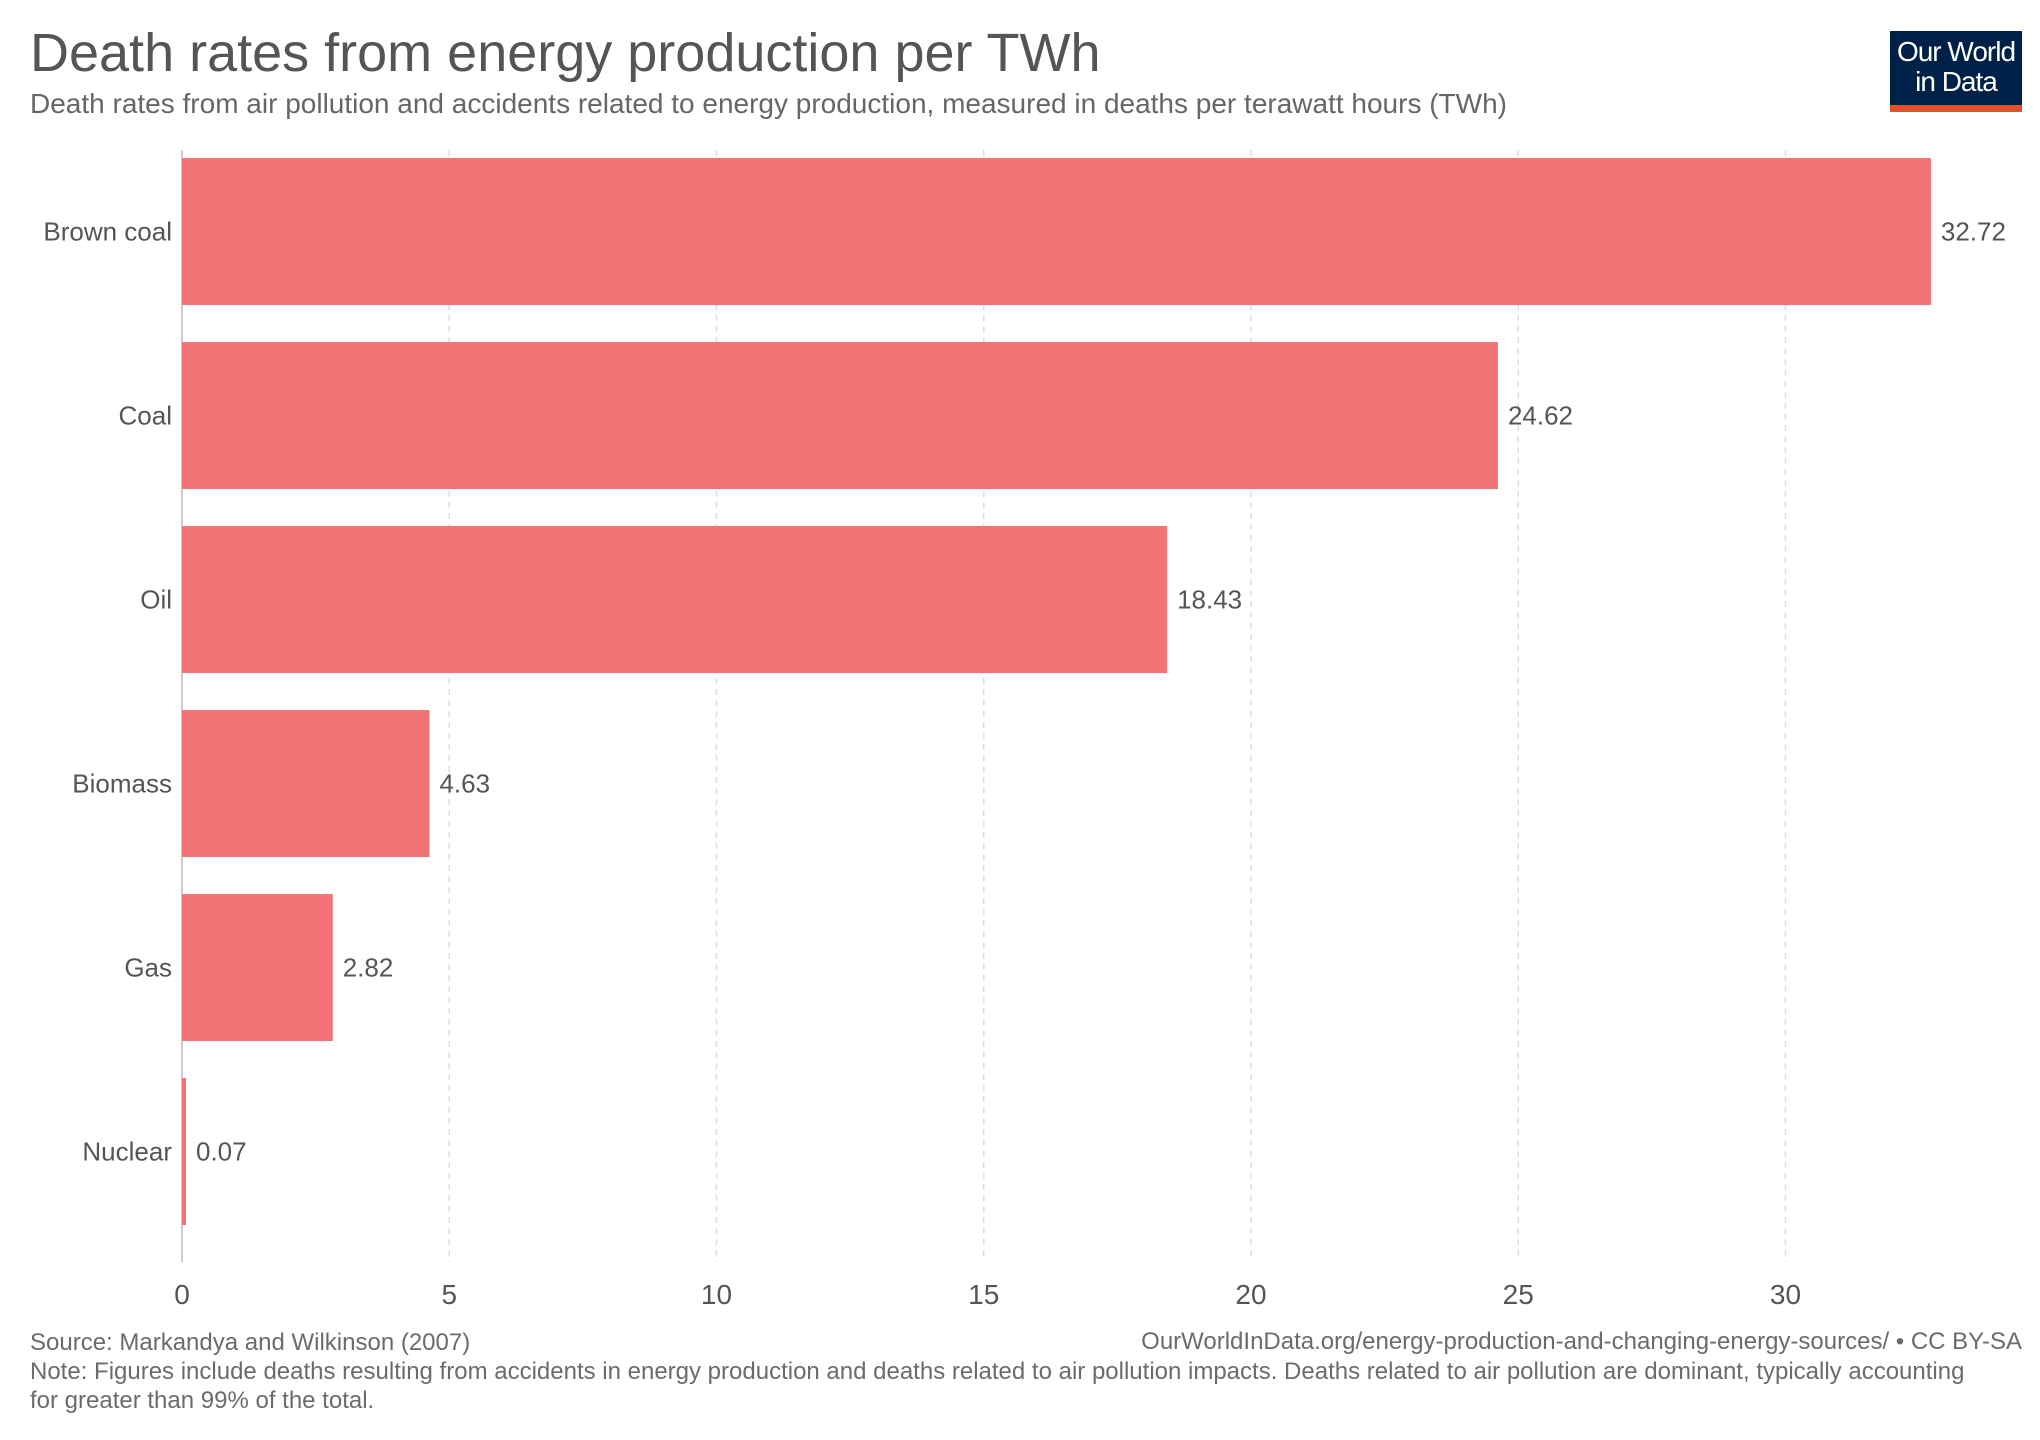 The height and width of the screenshot is (1440, 2040). I want to click on value-label: 18.43, so click(1209, 600).